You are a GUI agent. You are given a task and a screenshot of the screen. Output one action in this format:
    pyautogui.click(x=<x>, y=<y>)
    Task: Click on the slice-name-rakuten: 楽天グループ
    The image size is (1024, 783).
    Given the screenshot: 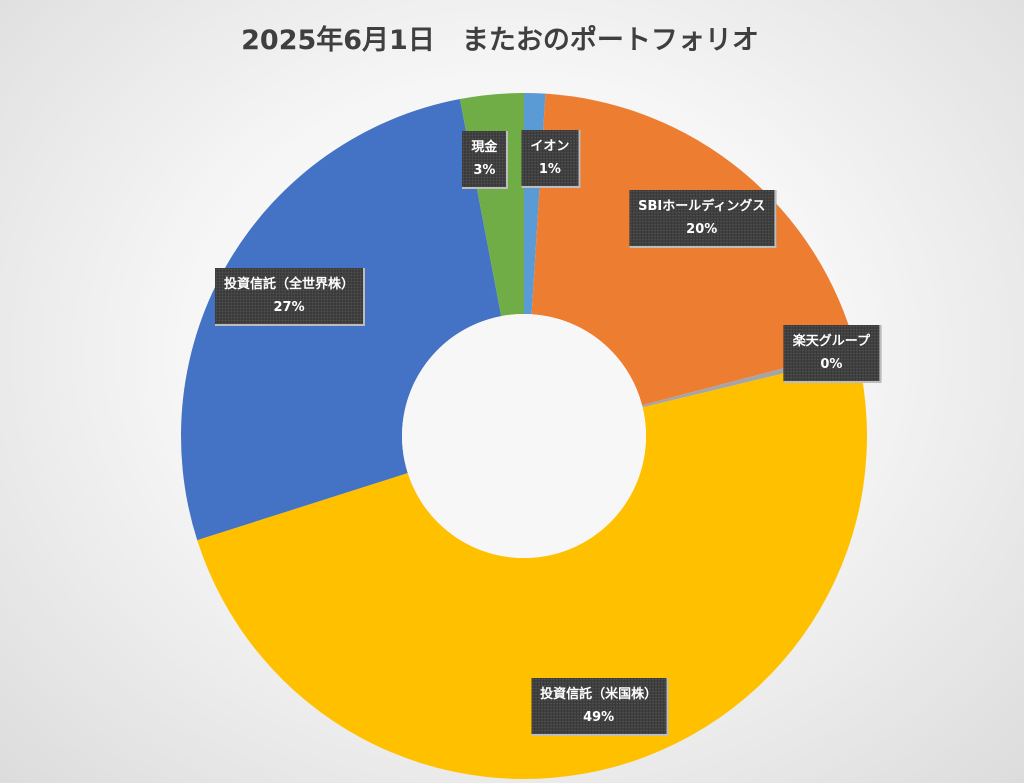 What is the action you would take?
    pyautogui.click(x=831, y=341)
    